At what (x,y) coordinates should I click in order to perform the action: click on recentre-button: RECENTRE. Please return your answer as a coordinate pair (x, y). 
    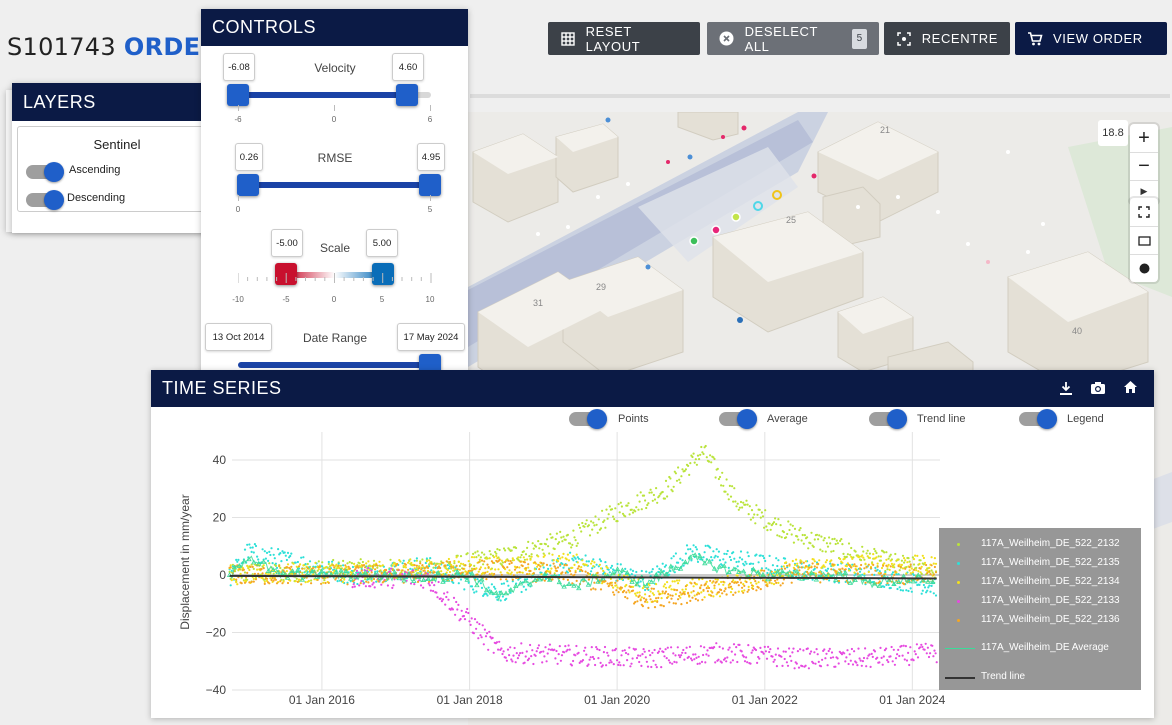
    Looking at the image, I should click on (947, 38).